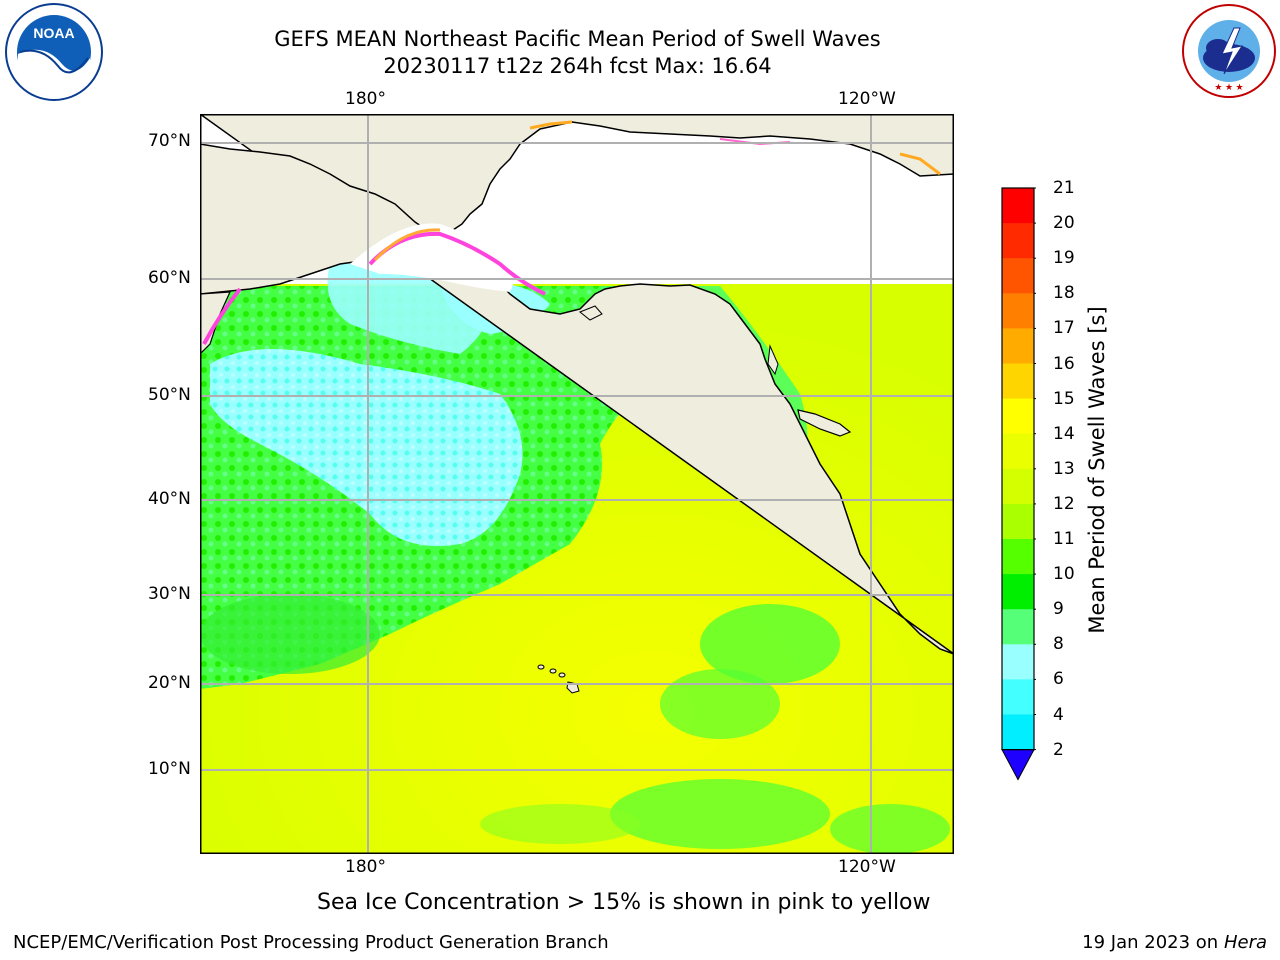 The height and width of the screenshot is (960, 1280). What do you see at coordinates (1064, 468) in the screenshot?
I see `colorbar-label-13: 13` at bounding box center [1064, 468].